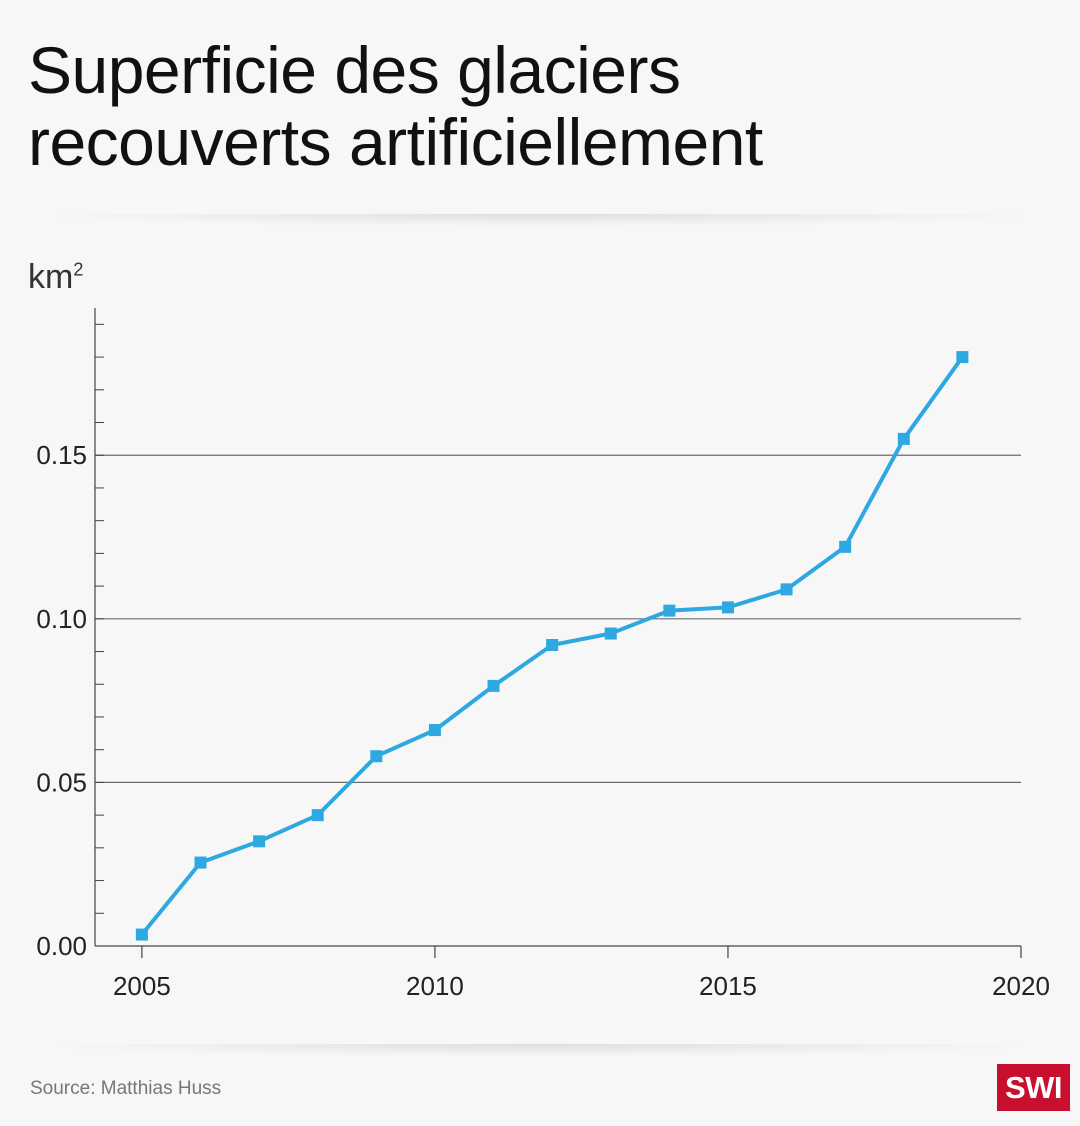 Image resolution: width=1080 pixels, height=1126 pixels. Describe the element at coordinates (552, 644) in the screenshot. I see `data-point-2012` at that location.